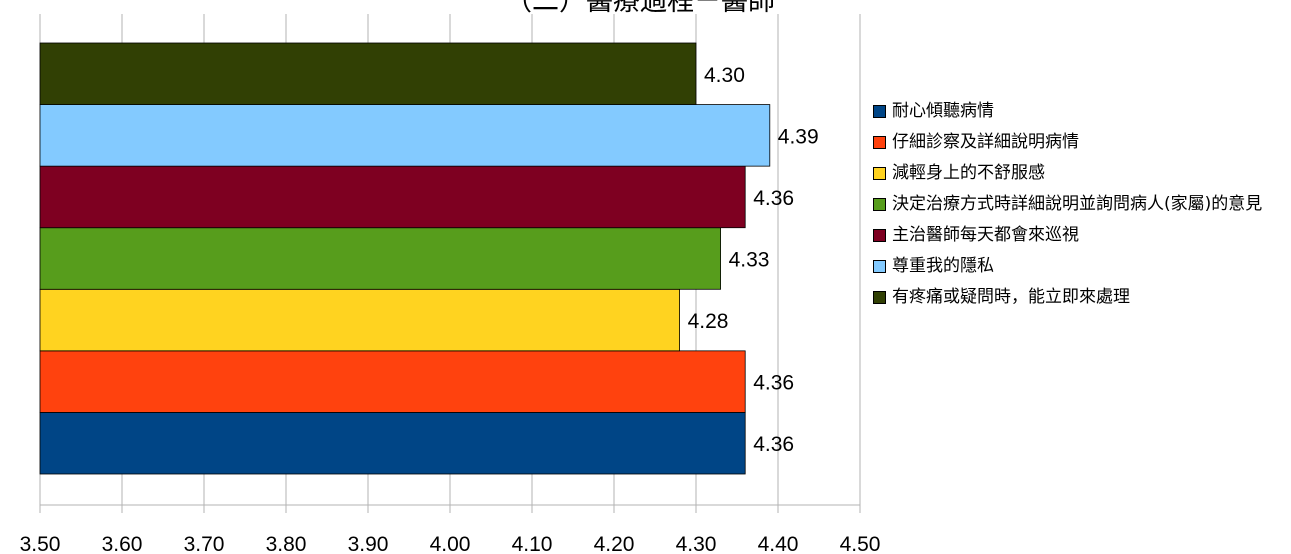 This screenshot has height=554, width=1291. What do you see at coordinates (286, 543) in the screenshot?
I see `x-tick-label: 3.80` at bounding box center [286, 543].